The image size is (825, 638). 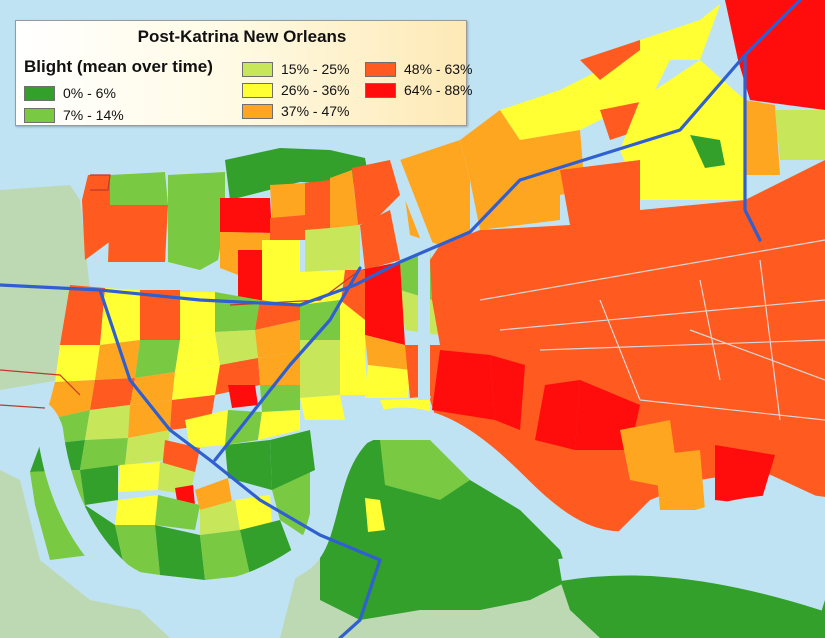 I want to click on legend-label: 48% - 63%, so click(x=438, y=69).